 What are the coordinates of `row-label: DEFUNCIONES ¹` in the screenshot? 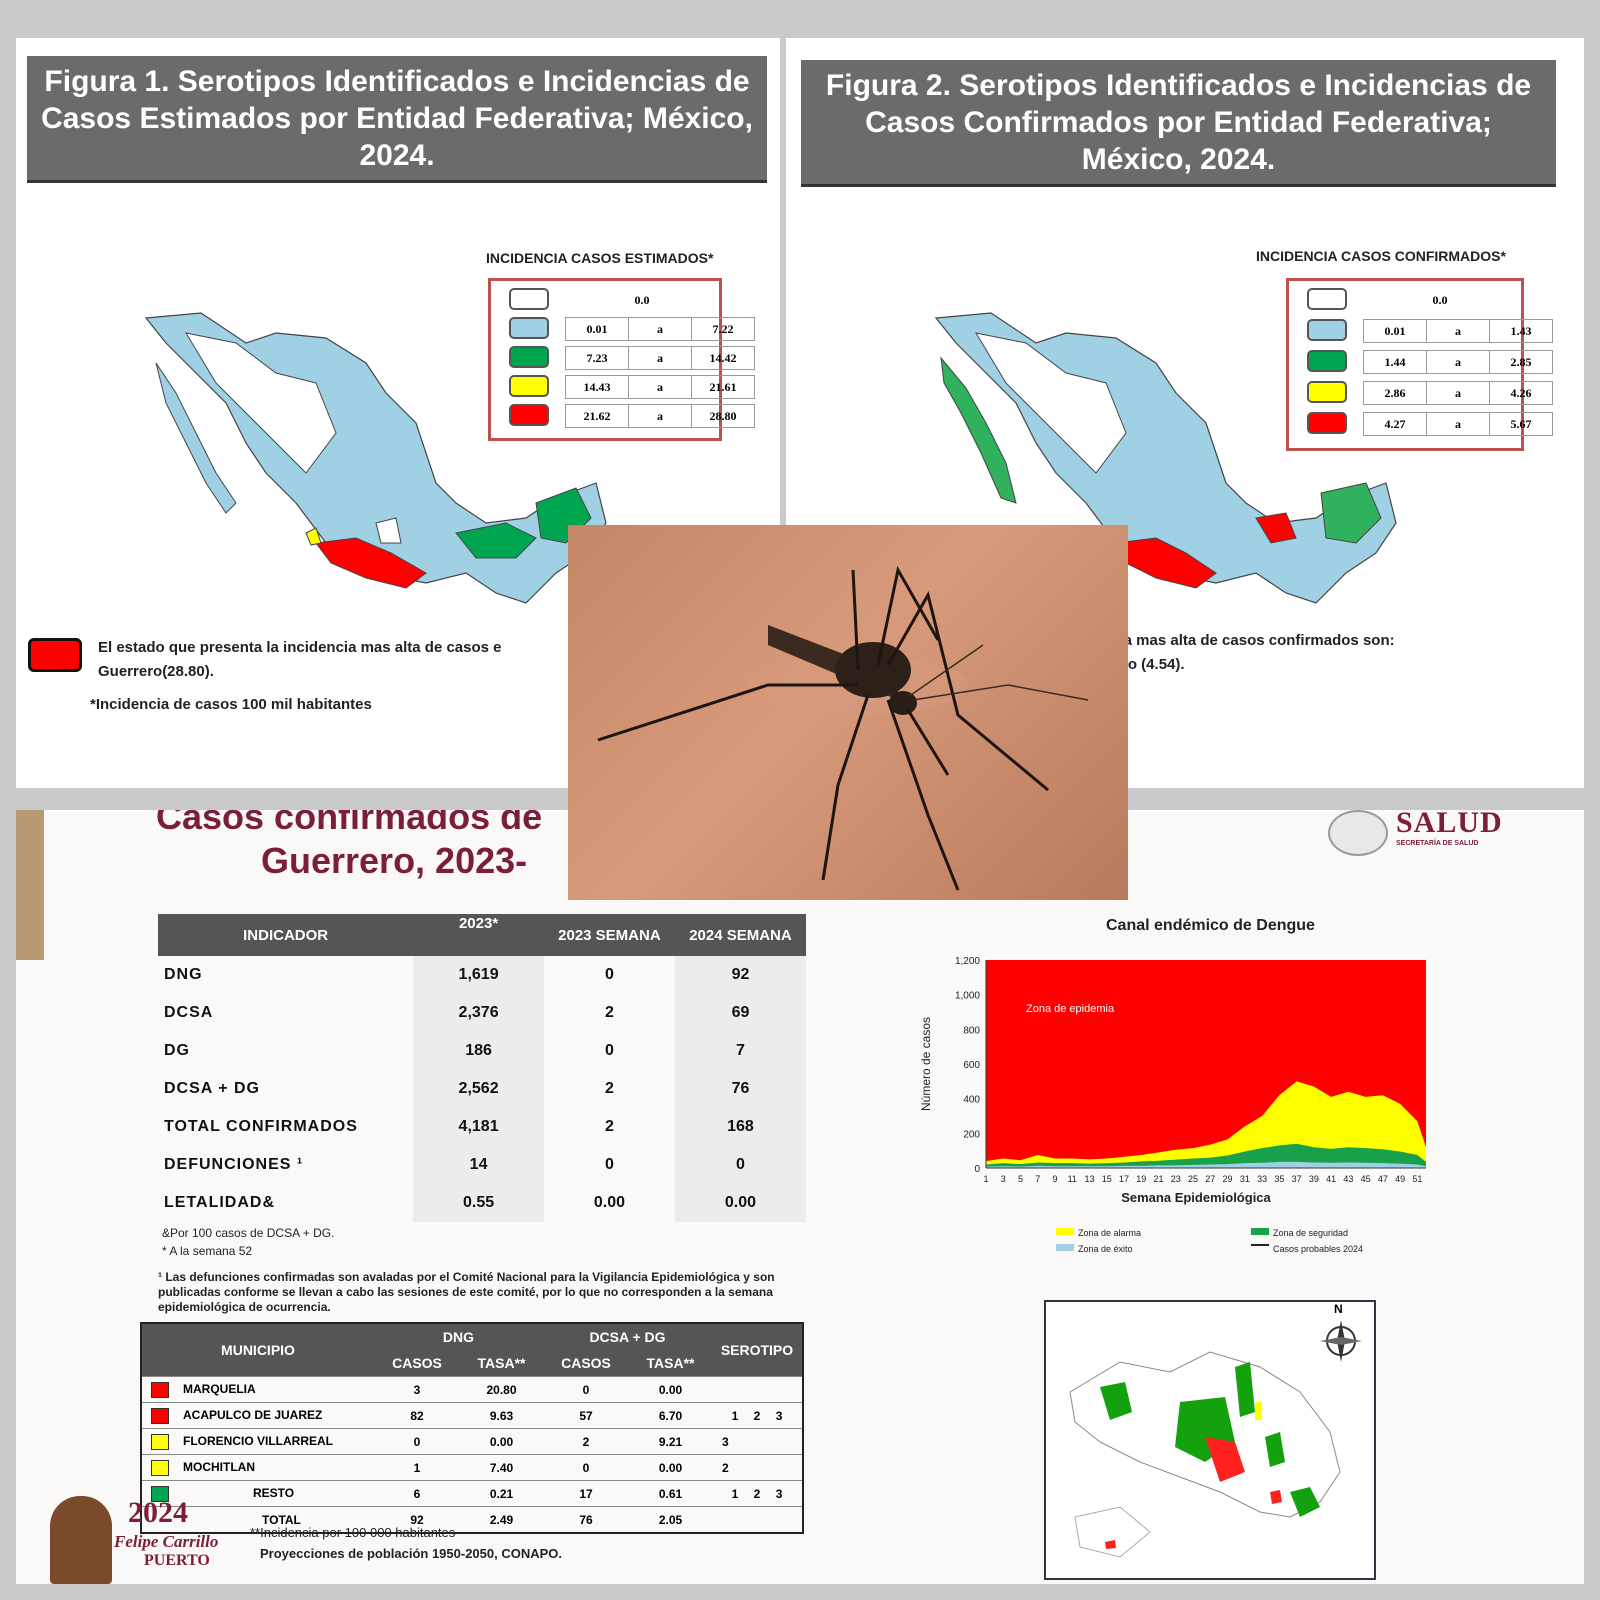 It's located at (234, 1164).